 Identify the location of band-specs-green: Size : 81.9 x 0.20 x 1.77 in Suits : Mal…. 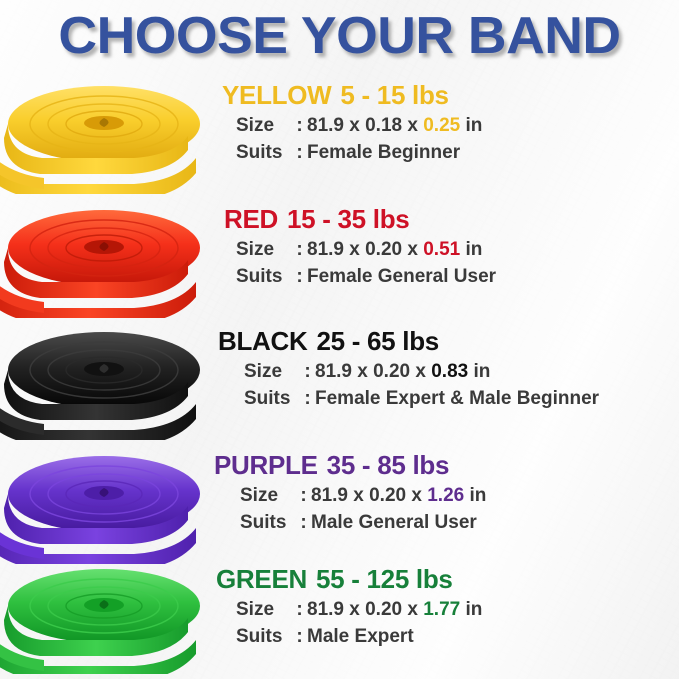
(446, 623).